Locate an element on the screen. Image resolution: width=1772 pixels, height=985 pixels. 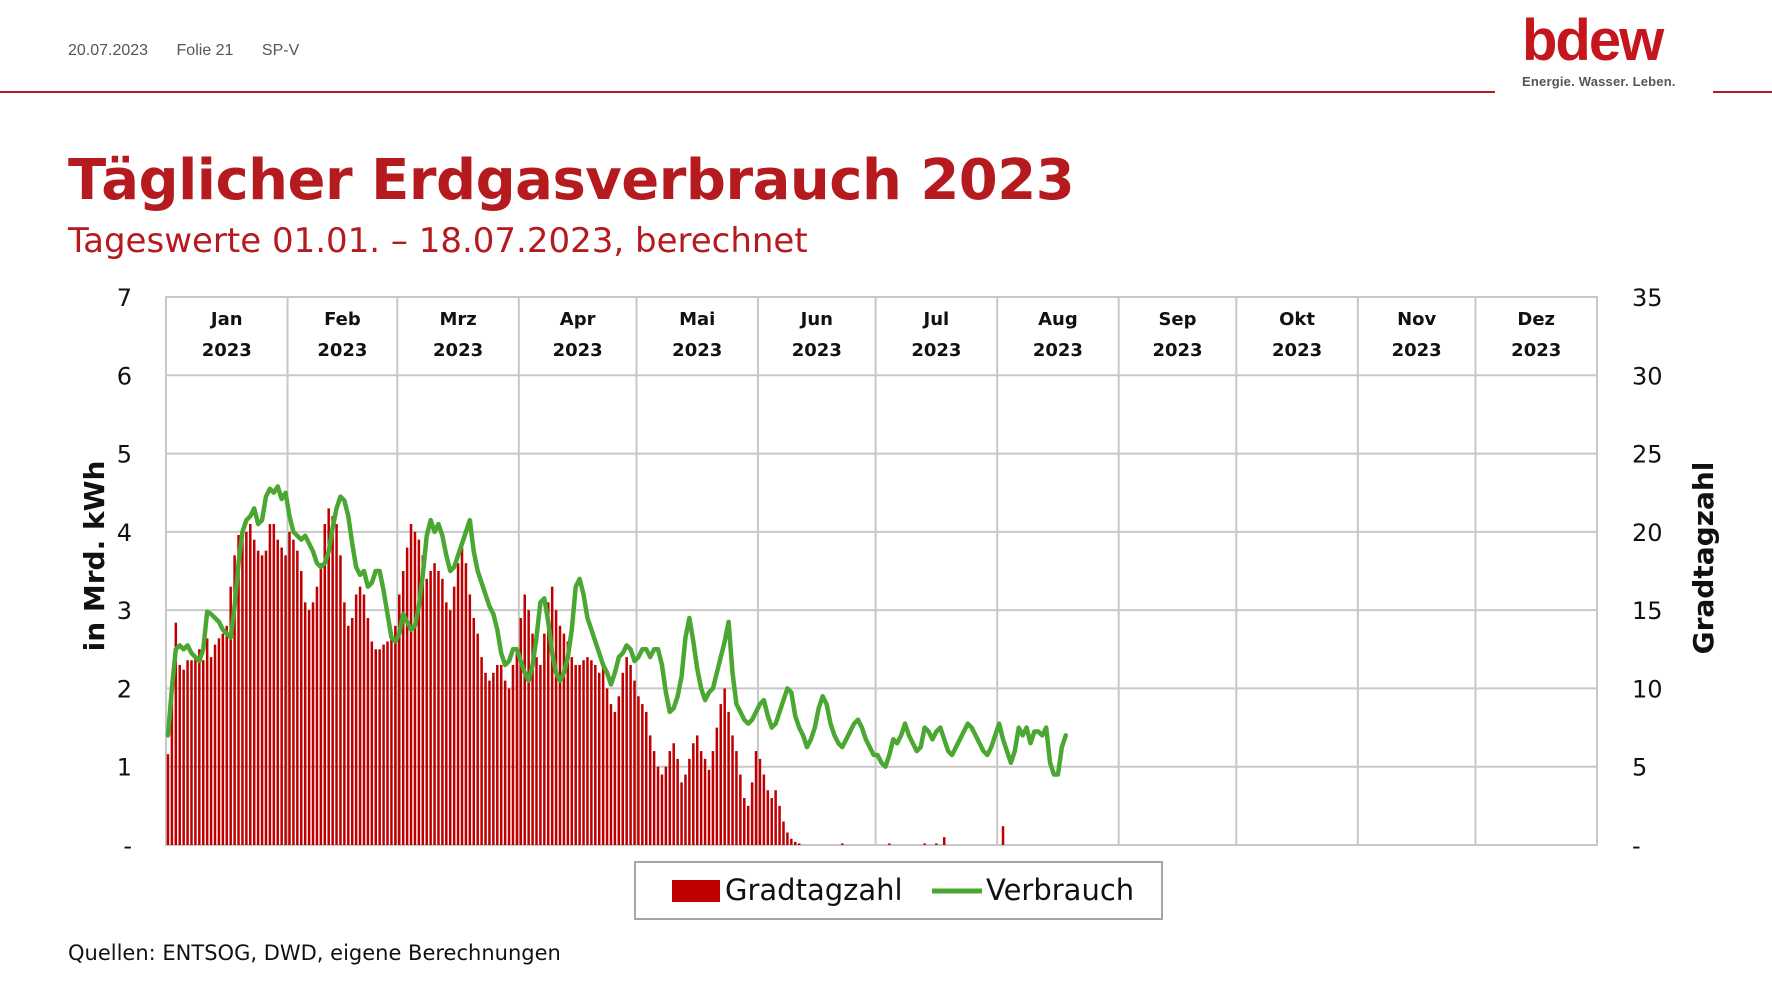
header-date: 20.07.2023 is located at coordinates (108, 50).